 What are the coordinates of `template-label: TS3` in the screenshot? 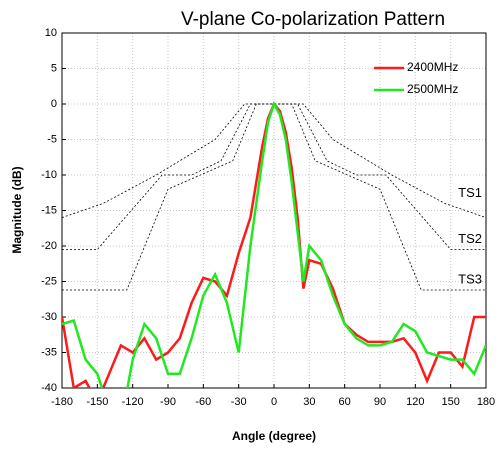 It's located at (470, 278).